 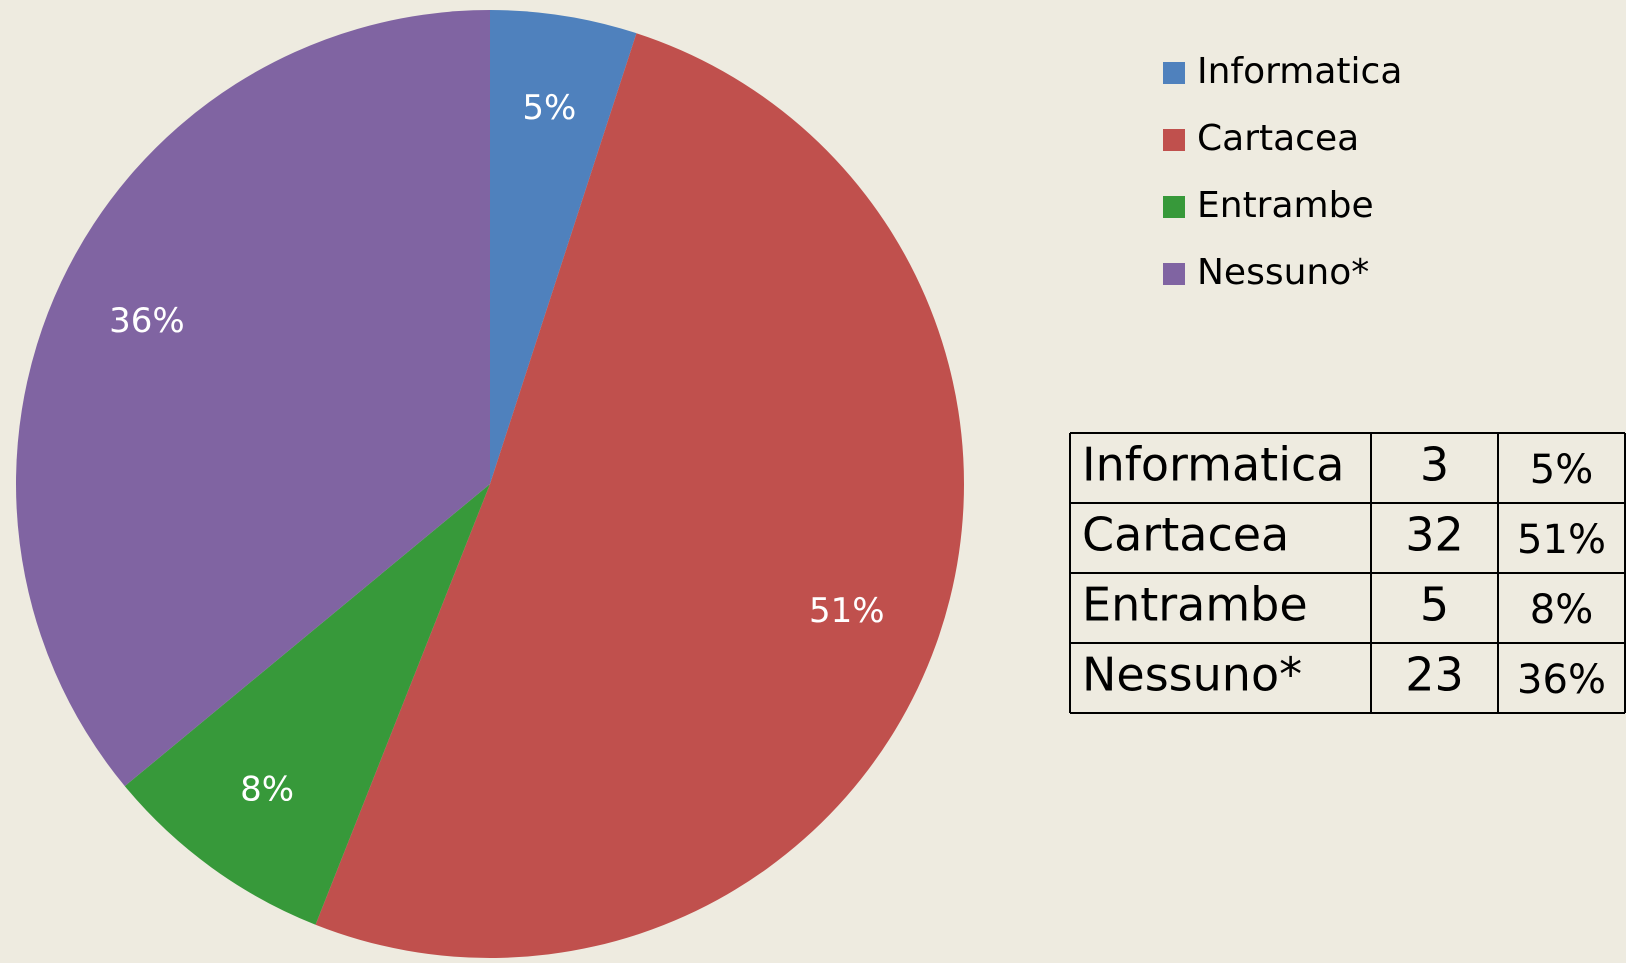 What do you see at coordinates (1434, 605) in the screenshot?
I see `table-cell: 5` at bounding box center [1434, 605].